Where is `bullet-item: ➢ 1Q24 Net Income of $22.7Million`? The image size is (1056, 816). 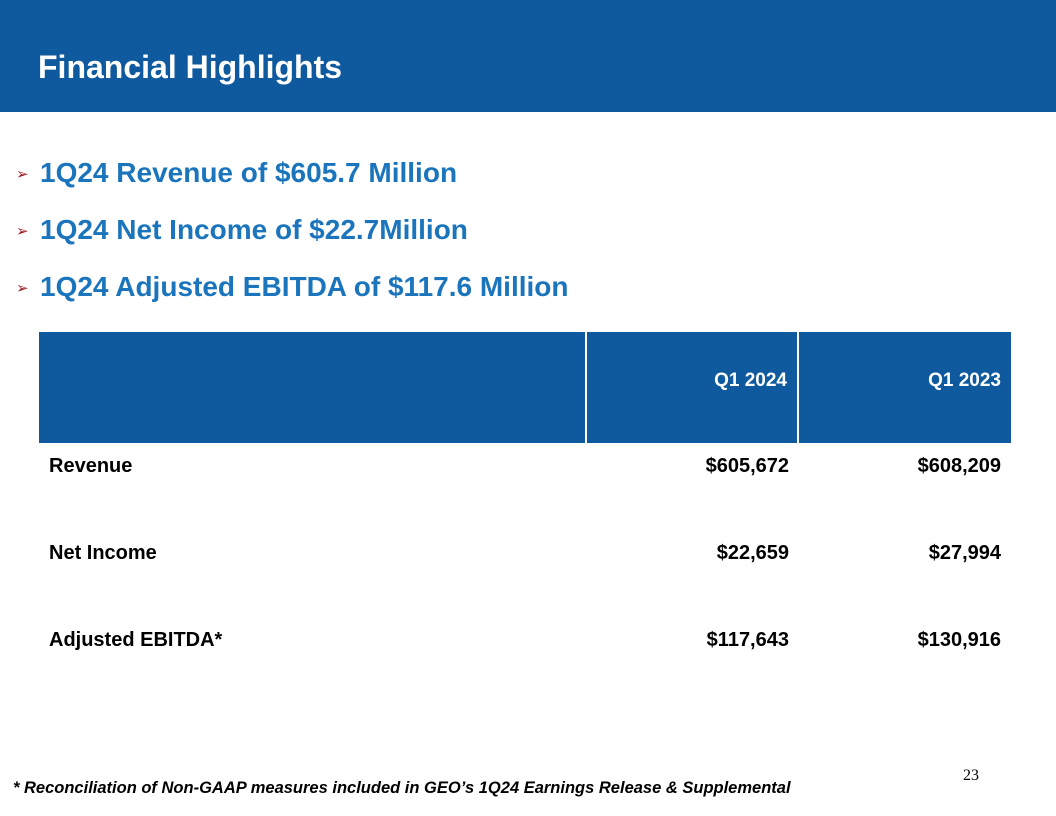 bullet-item: ➢ 1Q24 Net Income of $22.7Million is located at coordinates (516, 229).